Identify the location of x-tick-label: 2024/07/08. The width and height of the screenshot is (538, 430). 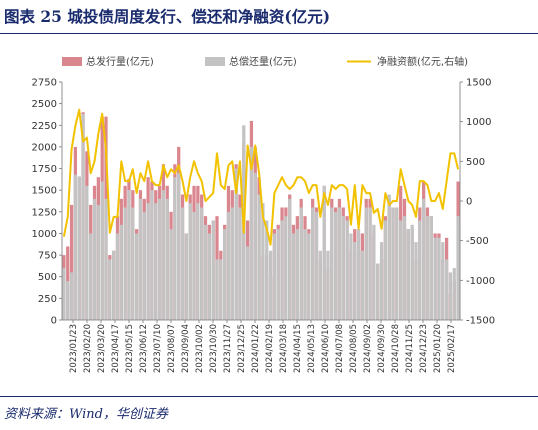
(340, 348).